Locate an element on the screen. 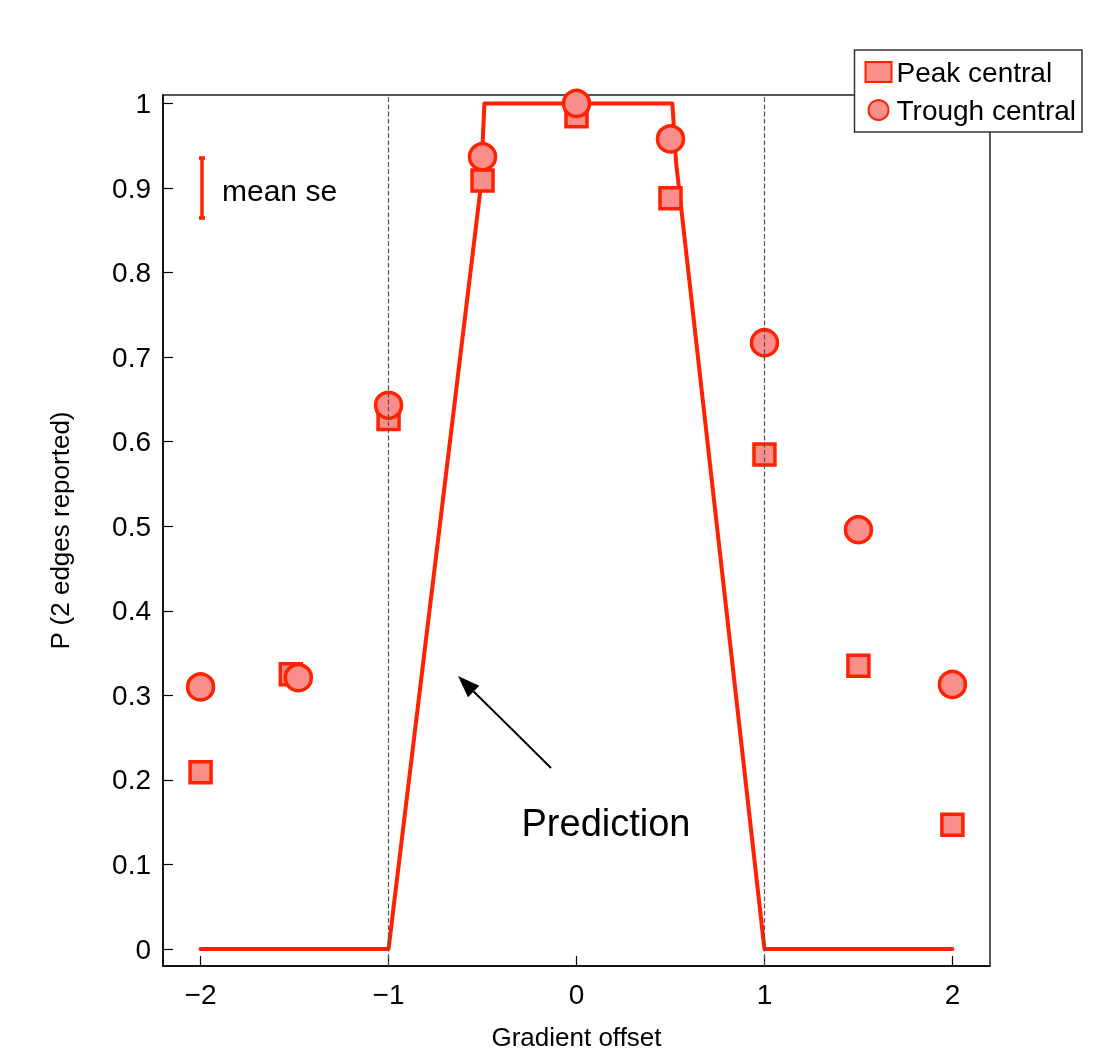 The image size is (1110, 1055). y-tick-label: 0.3 is located at coordinates (131, 695).